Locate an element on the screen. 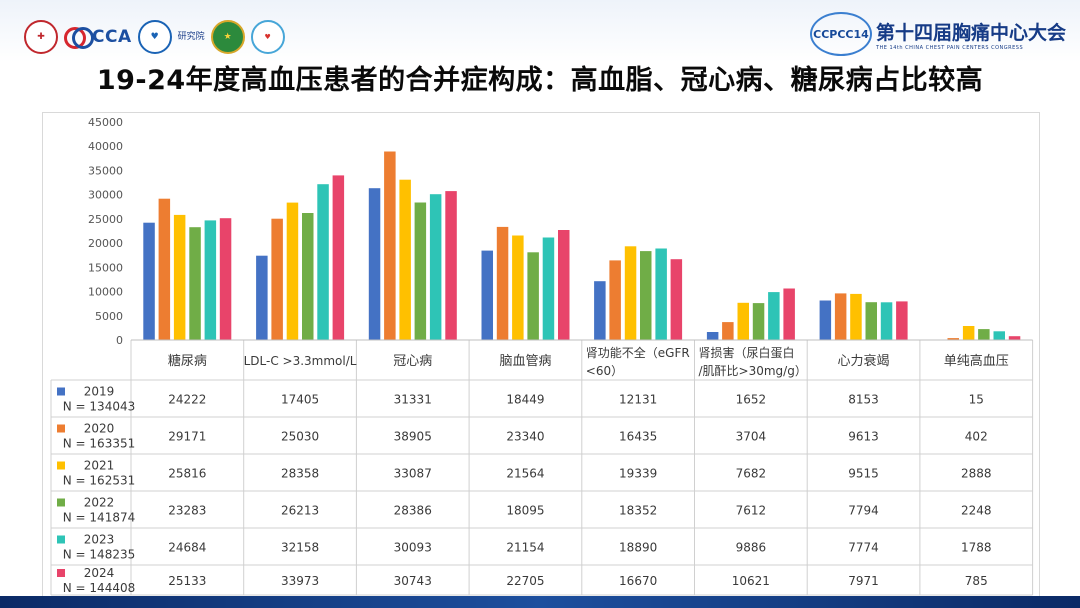 This screenshot has width=1080, height=608. table-cell-value: 38905 is located at coordinates (413, 437).